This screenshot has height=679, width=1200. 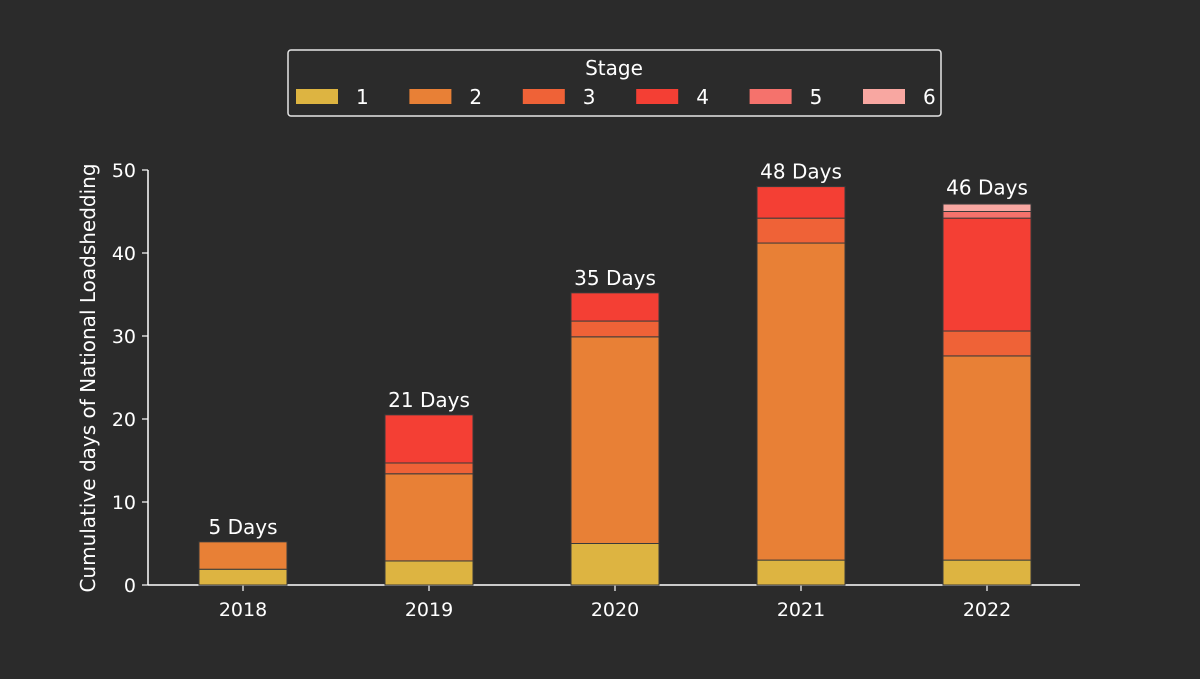 What do you see at coordinates (987, 610) in the screenshot?
I see `x-tick-label: 2022` at bounding box center [987, 610].